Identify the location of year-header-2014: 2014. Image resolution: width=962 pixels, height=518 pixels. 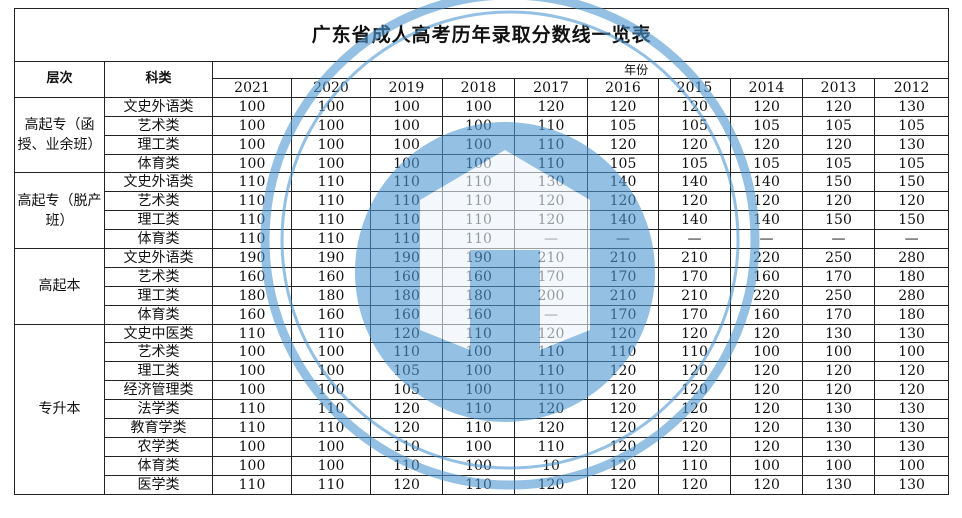
(766, 88).